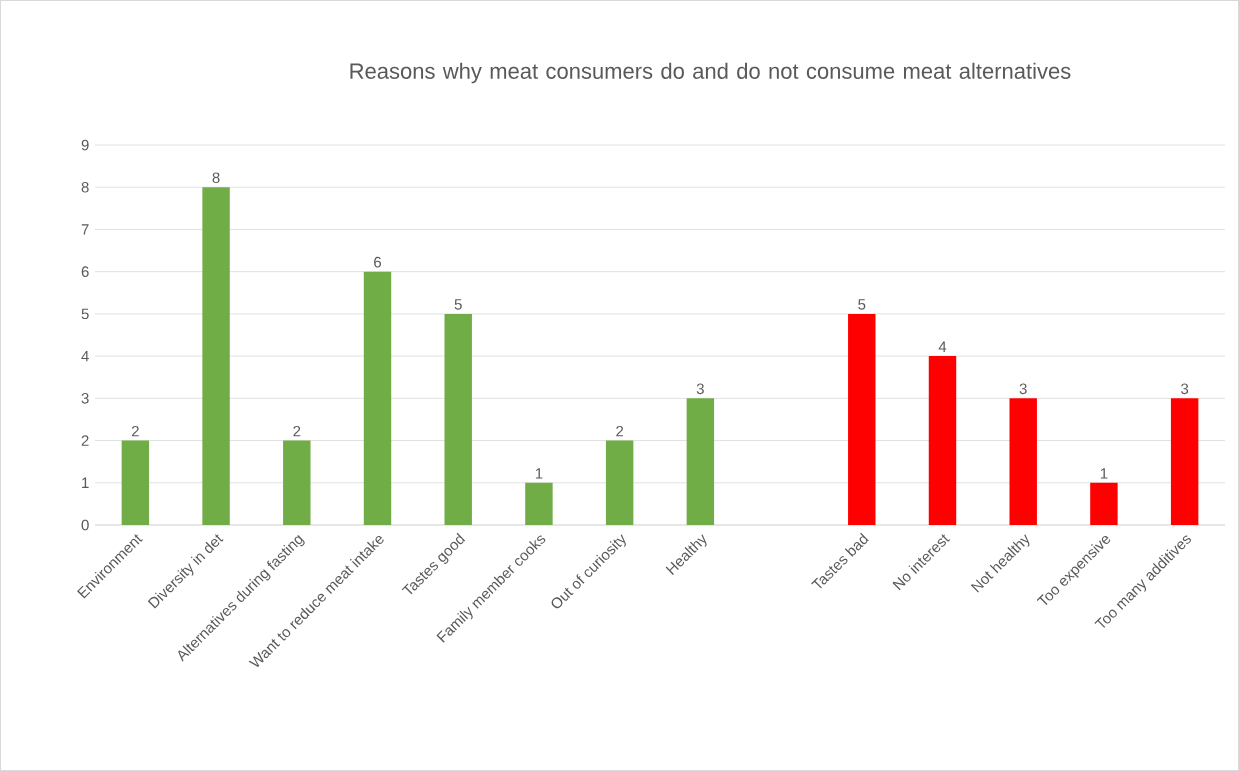 Image resolution: width=1239 pixels, height=771 pixels. What do you see at coordinates (85, 440) in the screenshot?
I see `y-tick-label: 2` at bounding box center [85, 440].